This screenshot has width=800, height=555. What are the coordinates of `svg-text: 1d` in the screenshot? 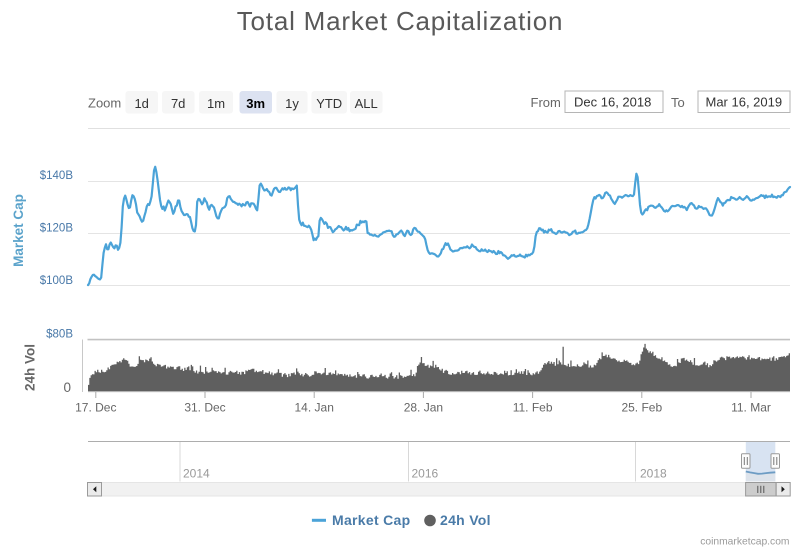 It's located at (141, 103).